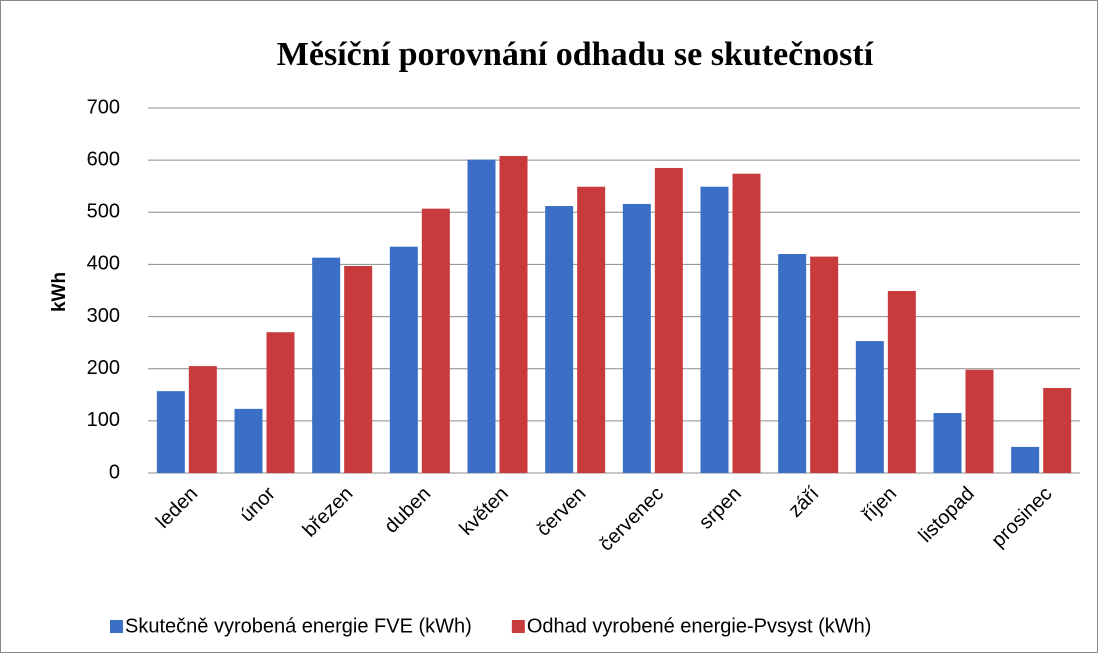 The height and width of the screenshot is (659, 1099). What do you see at coordinates (103, 212) in the screenshot?
I see `y-tick-label: 500` at bounding box center [103, 212].